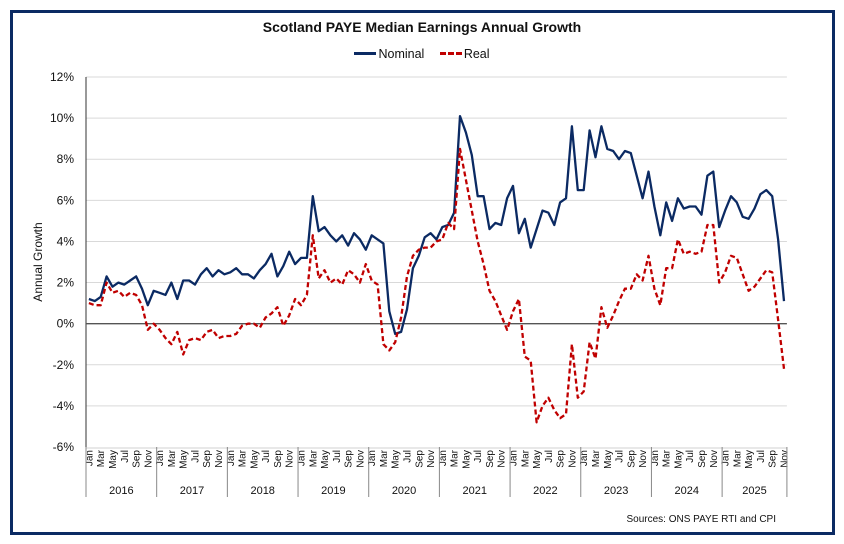 This screenshot has width=844, height=544. What do you see at coordinates (404, 491) in the screenshot?
I see `year-label: 2020` at bounding box center [404, 491].